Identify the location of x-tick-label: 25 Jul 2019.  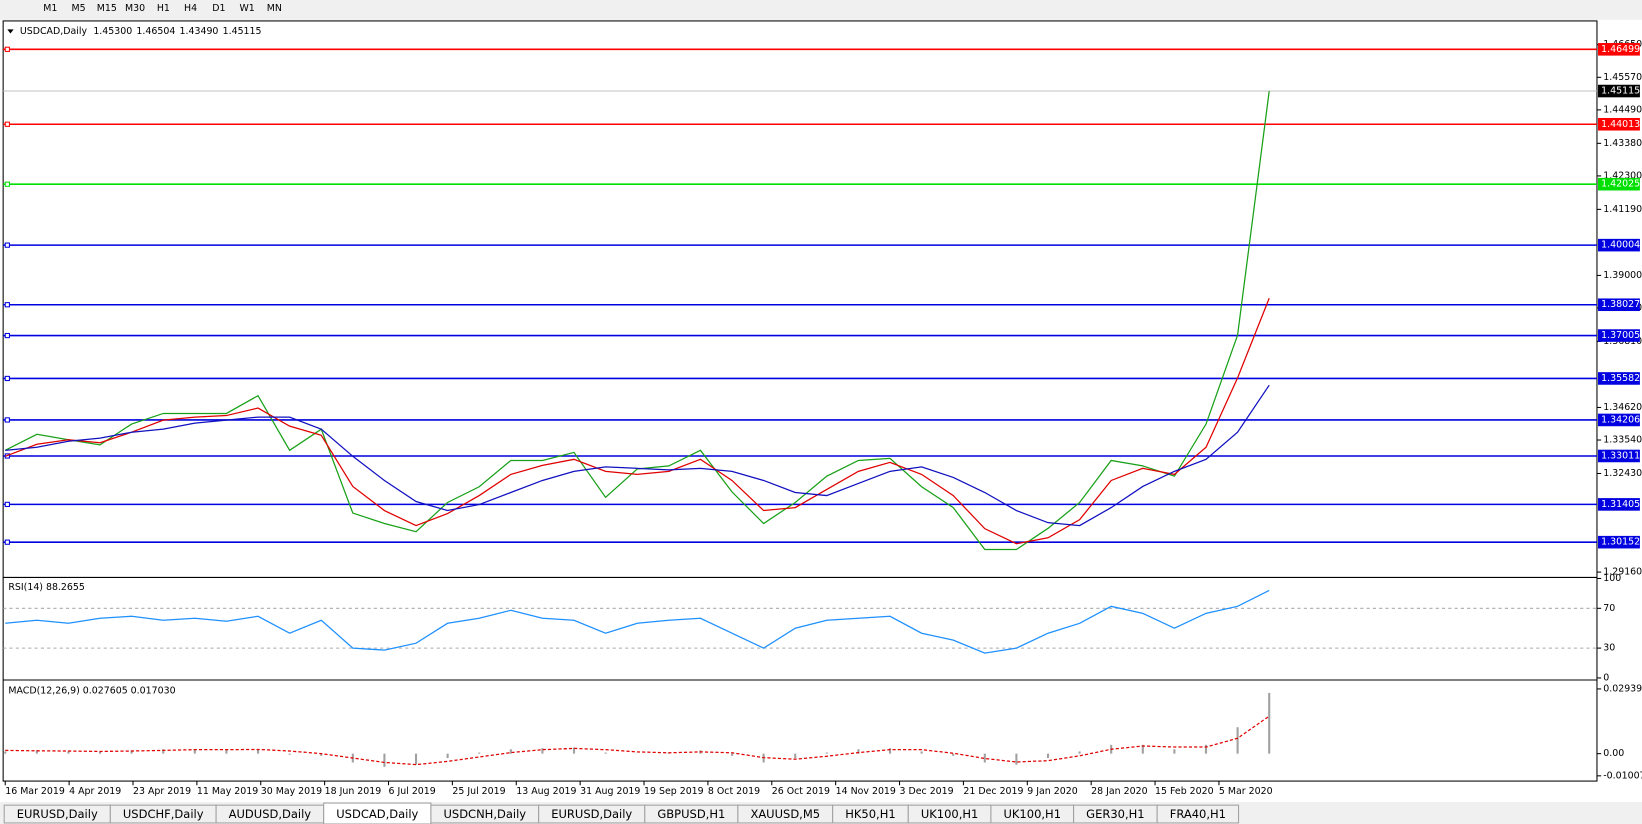
(478, 791).